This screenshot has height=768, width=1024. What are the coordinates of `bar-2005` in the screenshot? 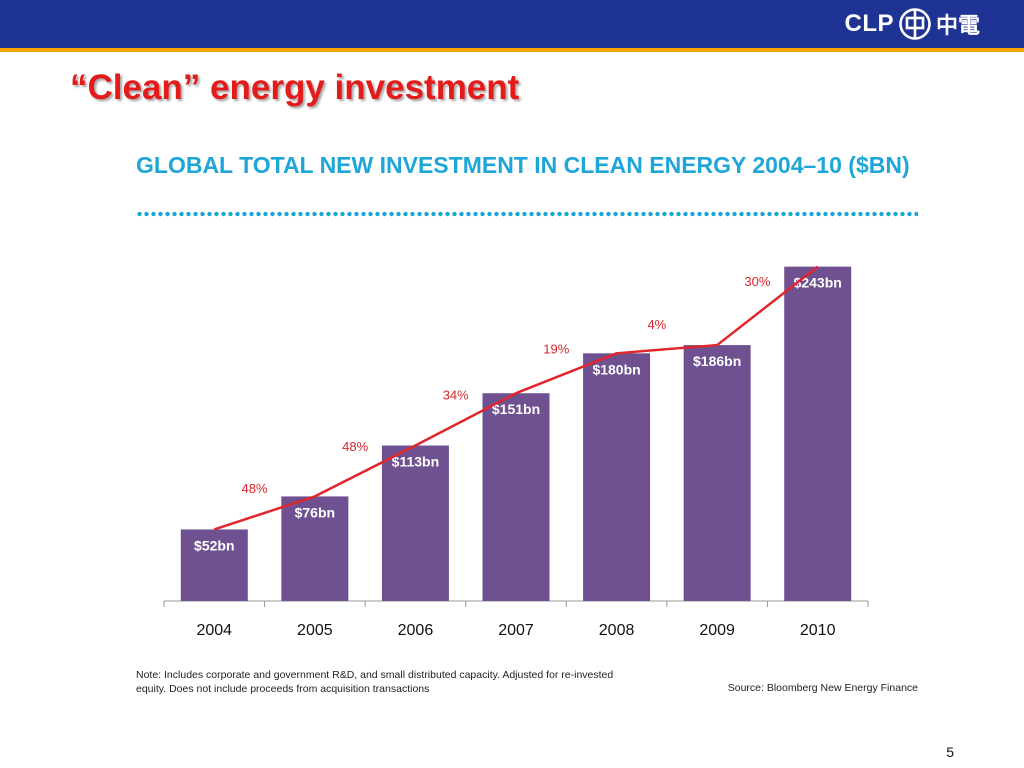 It's located at (315, 548).